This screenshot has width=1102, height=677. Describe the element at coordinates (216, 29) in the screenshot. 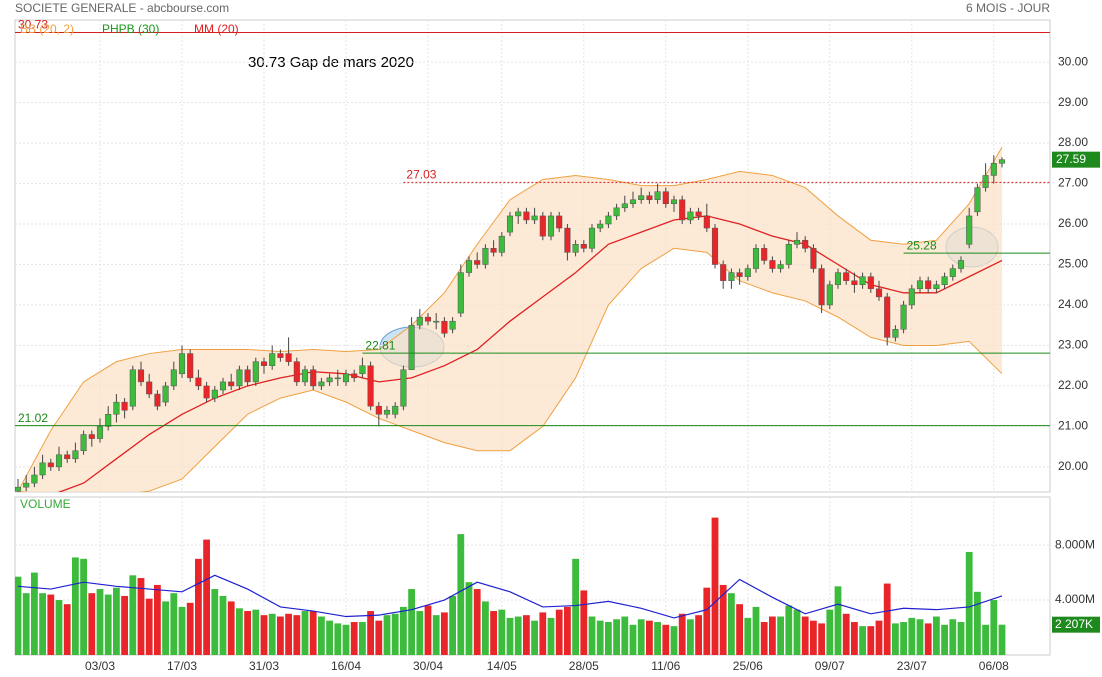

I see `legend-entry: MM (20)` at that location.